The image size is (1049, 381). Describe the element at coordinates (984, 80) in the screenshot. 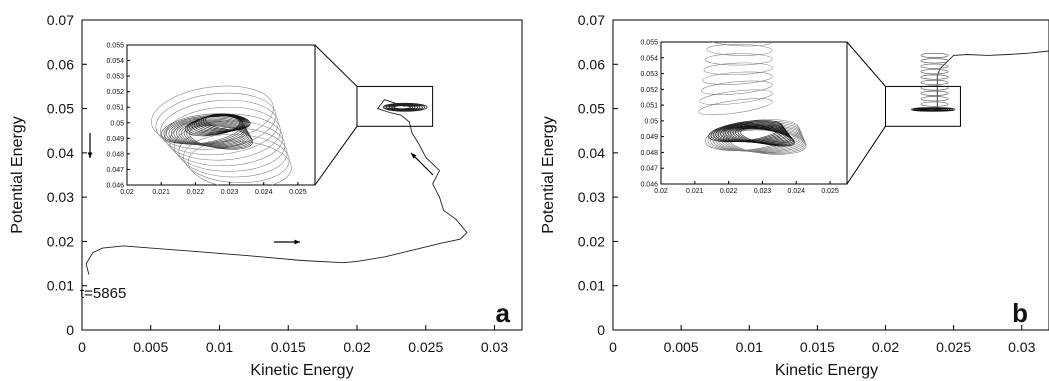

I see `series-line-trajectory` at that location.